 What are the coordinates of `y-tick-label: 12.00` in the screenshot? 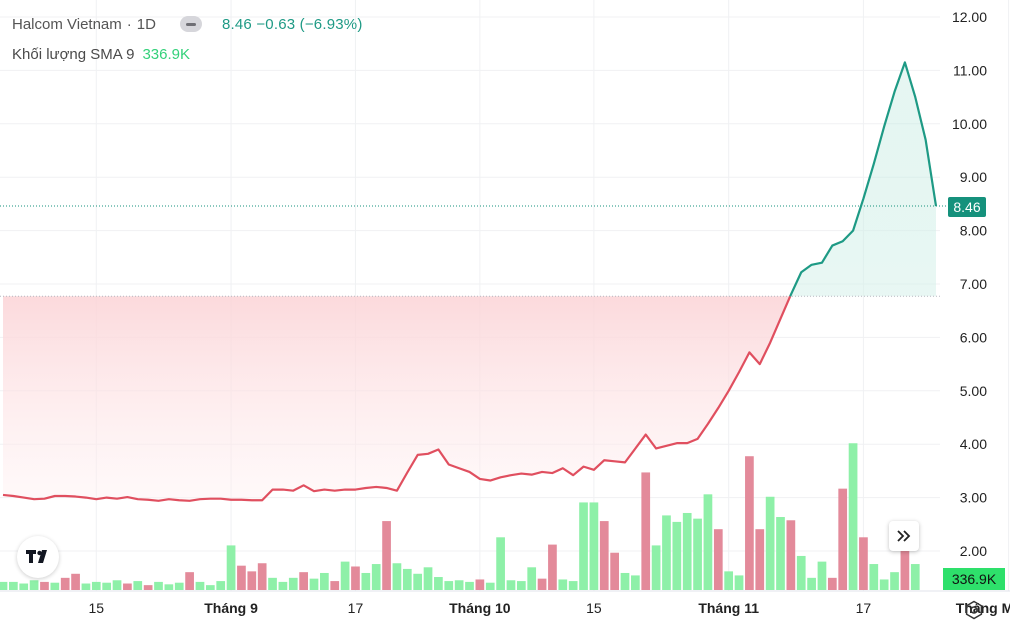 It's located at (969, 17).